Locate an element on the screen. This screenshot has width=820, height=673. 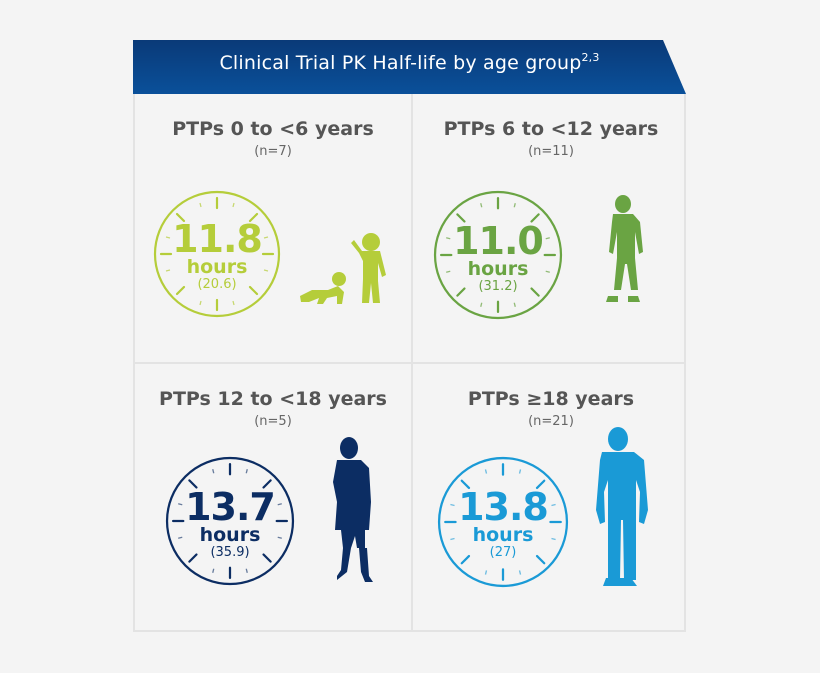
adult-icon is located at coordinates (622, 506).